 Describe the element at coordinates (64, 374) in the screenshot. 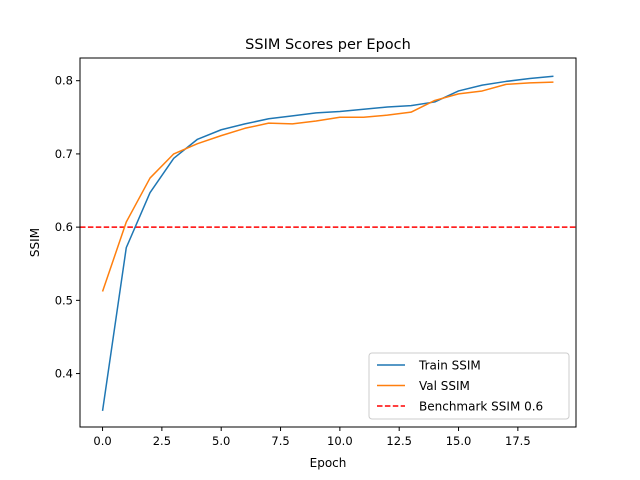

I see `y-tick-label: 0.4` at that location.